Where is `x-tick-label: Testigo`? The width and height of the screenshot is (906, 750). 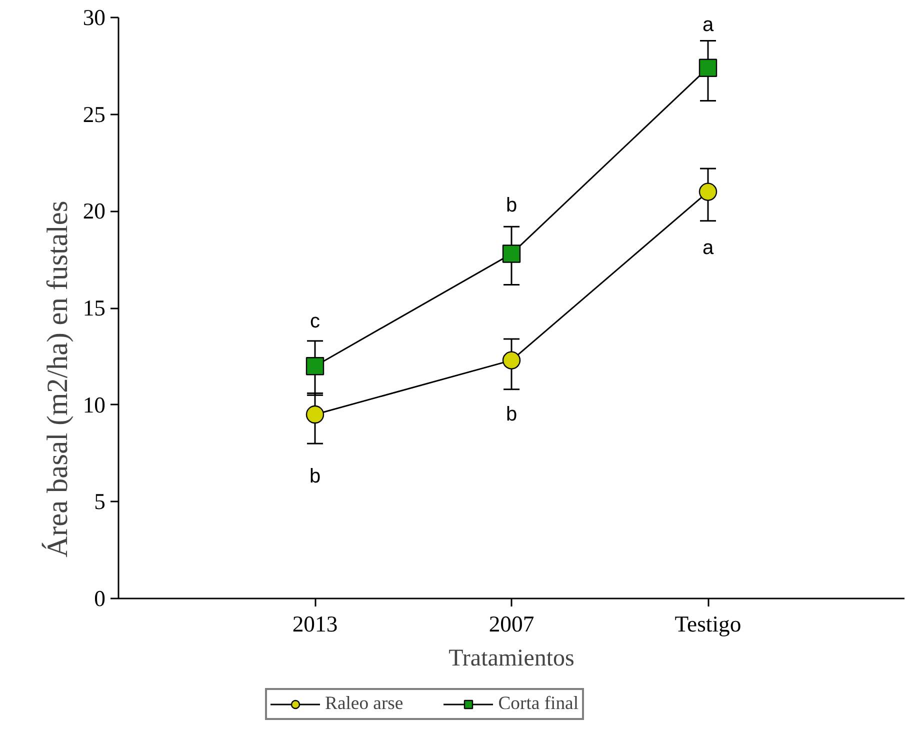 x-tick-label: Testigo is located at coordinates (708, 624).